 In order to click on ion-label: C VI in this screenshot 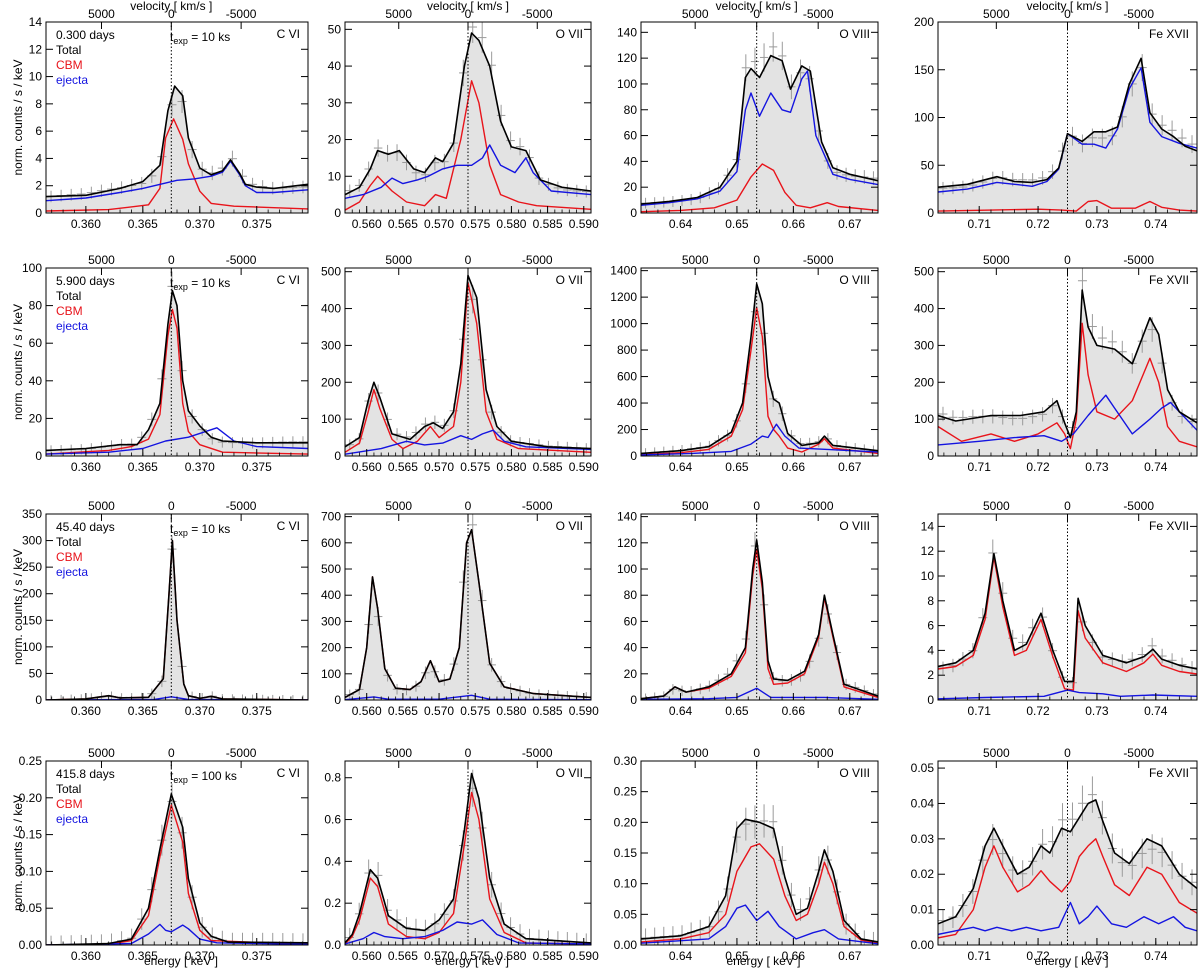, I will do `click(288, 34)`.